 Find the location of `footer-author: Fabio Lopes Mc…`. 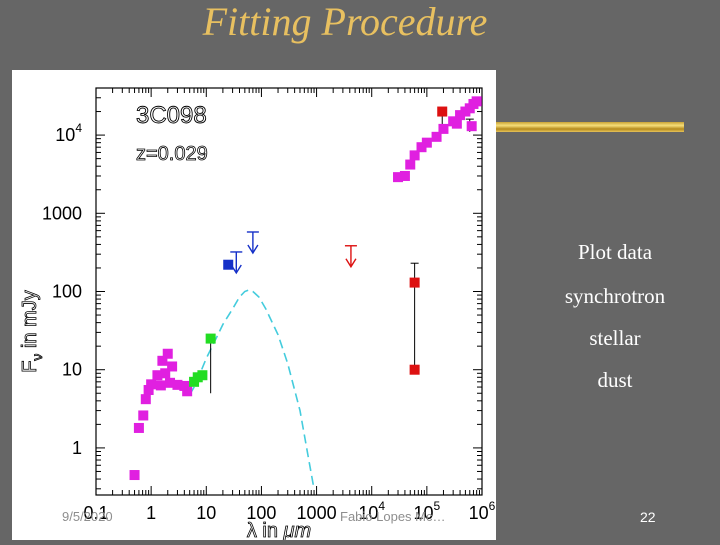

footer-author: Fabio Lopes Mc… is located at coordinates (393, 516).